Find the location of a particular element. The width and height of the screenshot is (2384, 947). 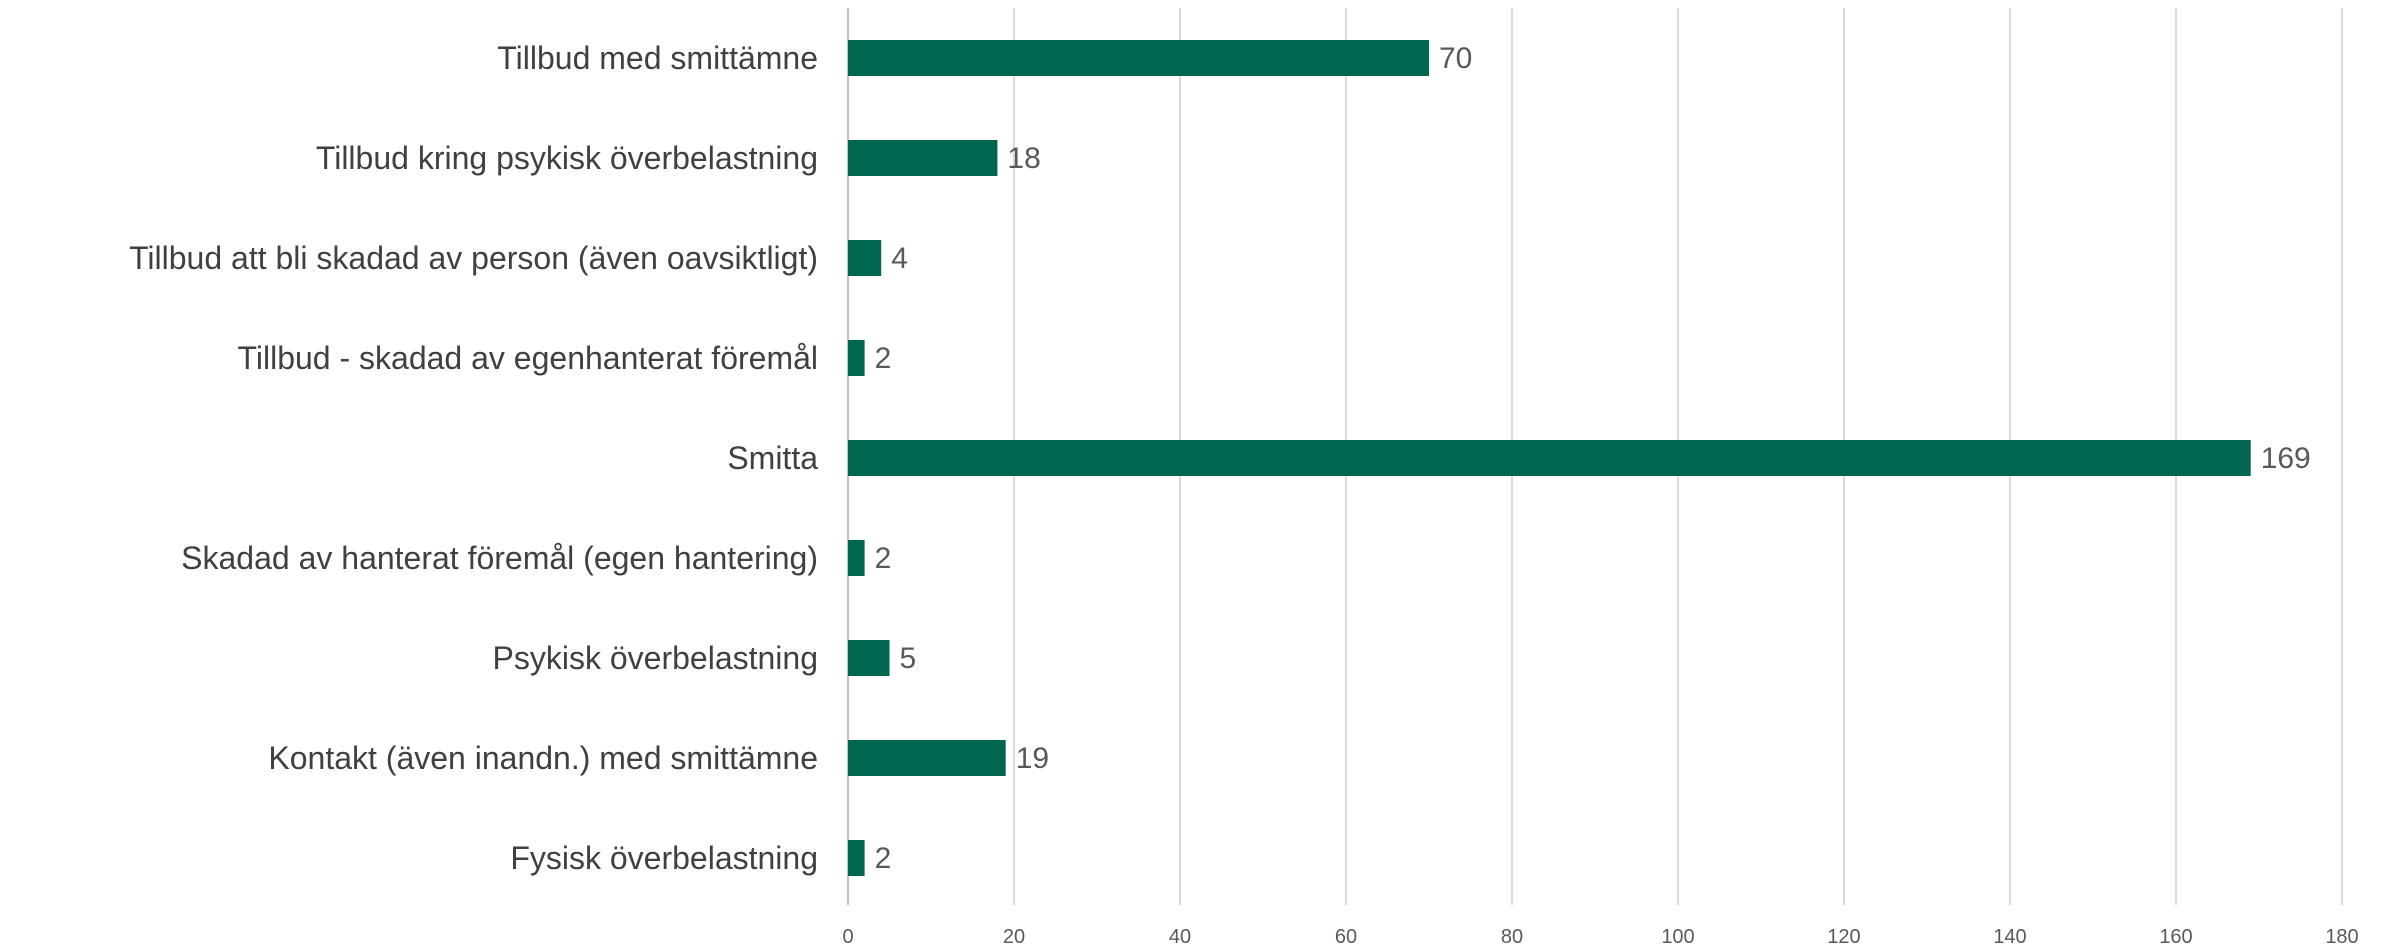

data-label: 18 is located at coordinates (1023, 158).